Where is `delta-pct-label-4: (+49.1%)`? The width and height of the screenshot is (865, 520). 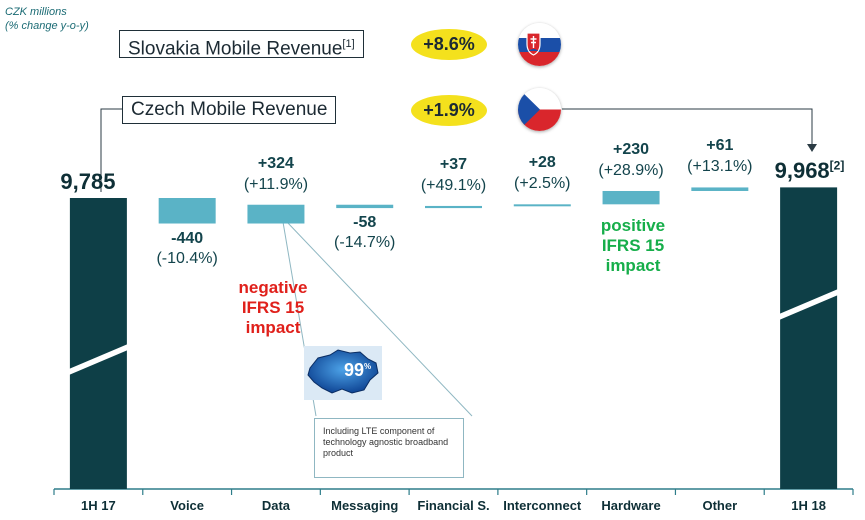
delta-pct-label-4: (+49.1%) is located at coordinates (453, 185).